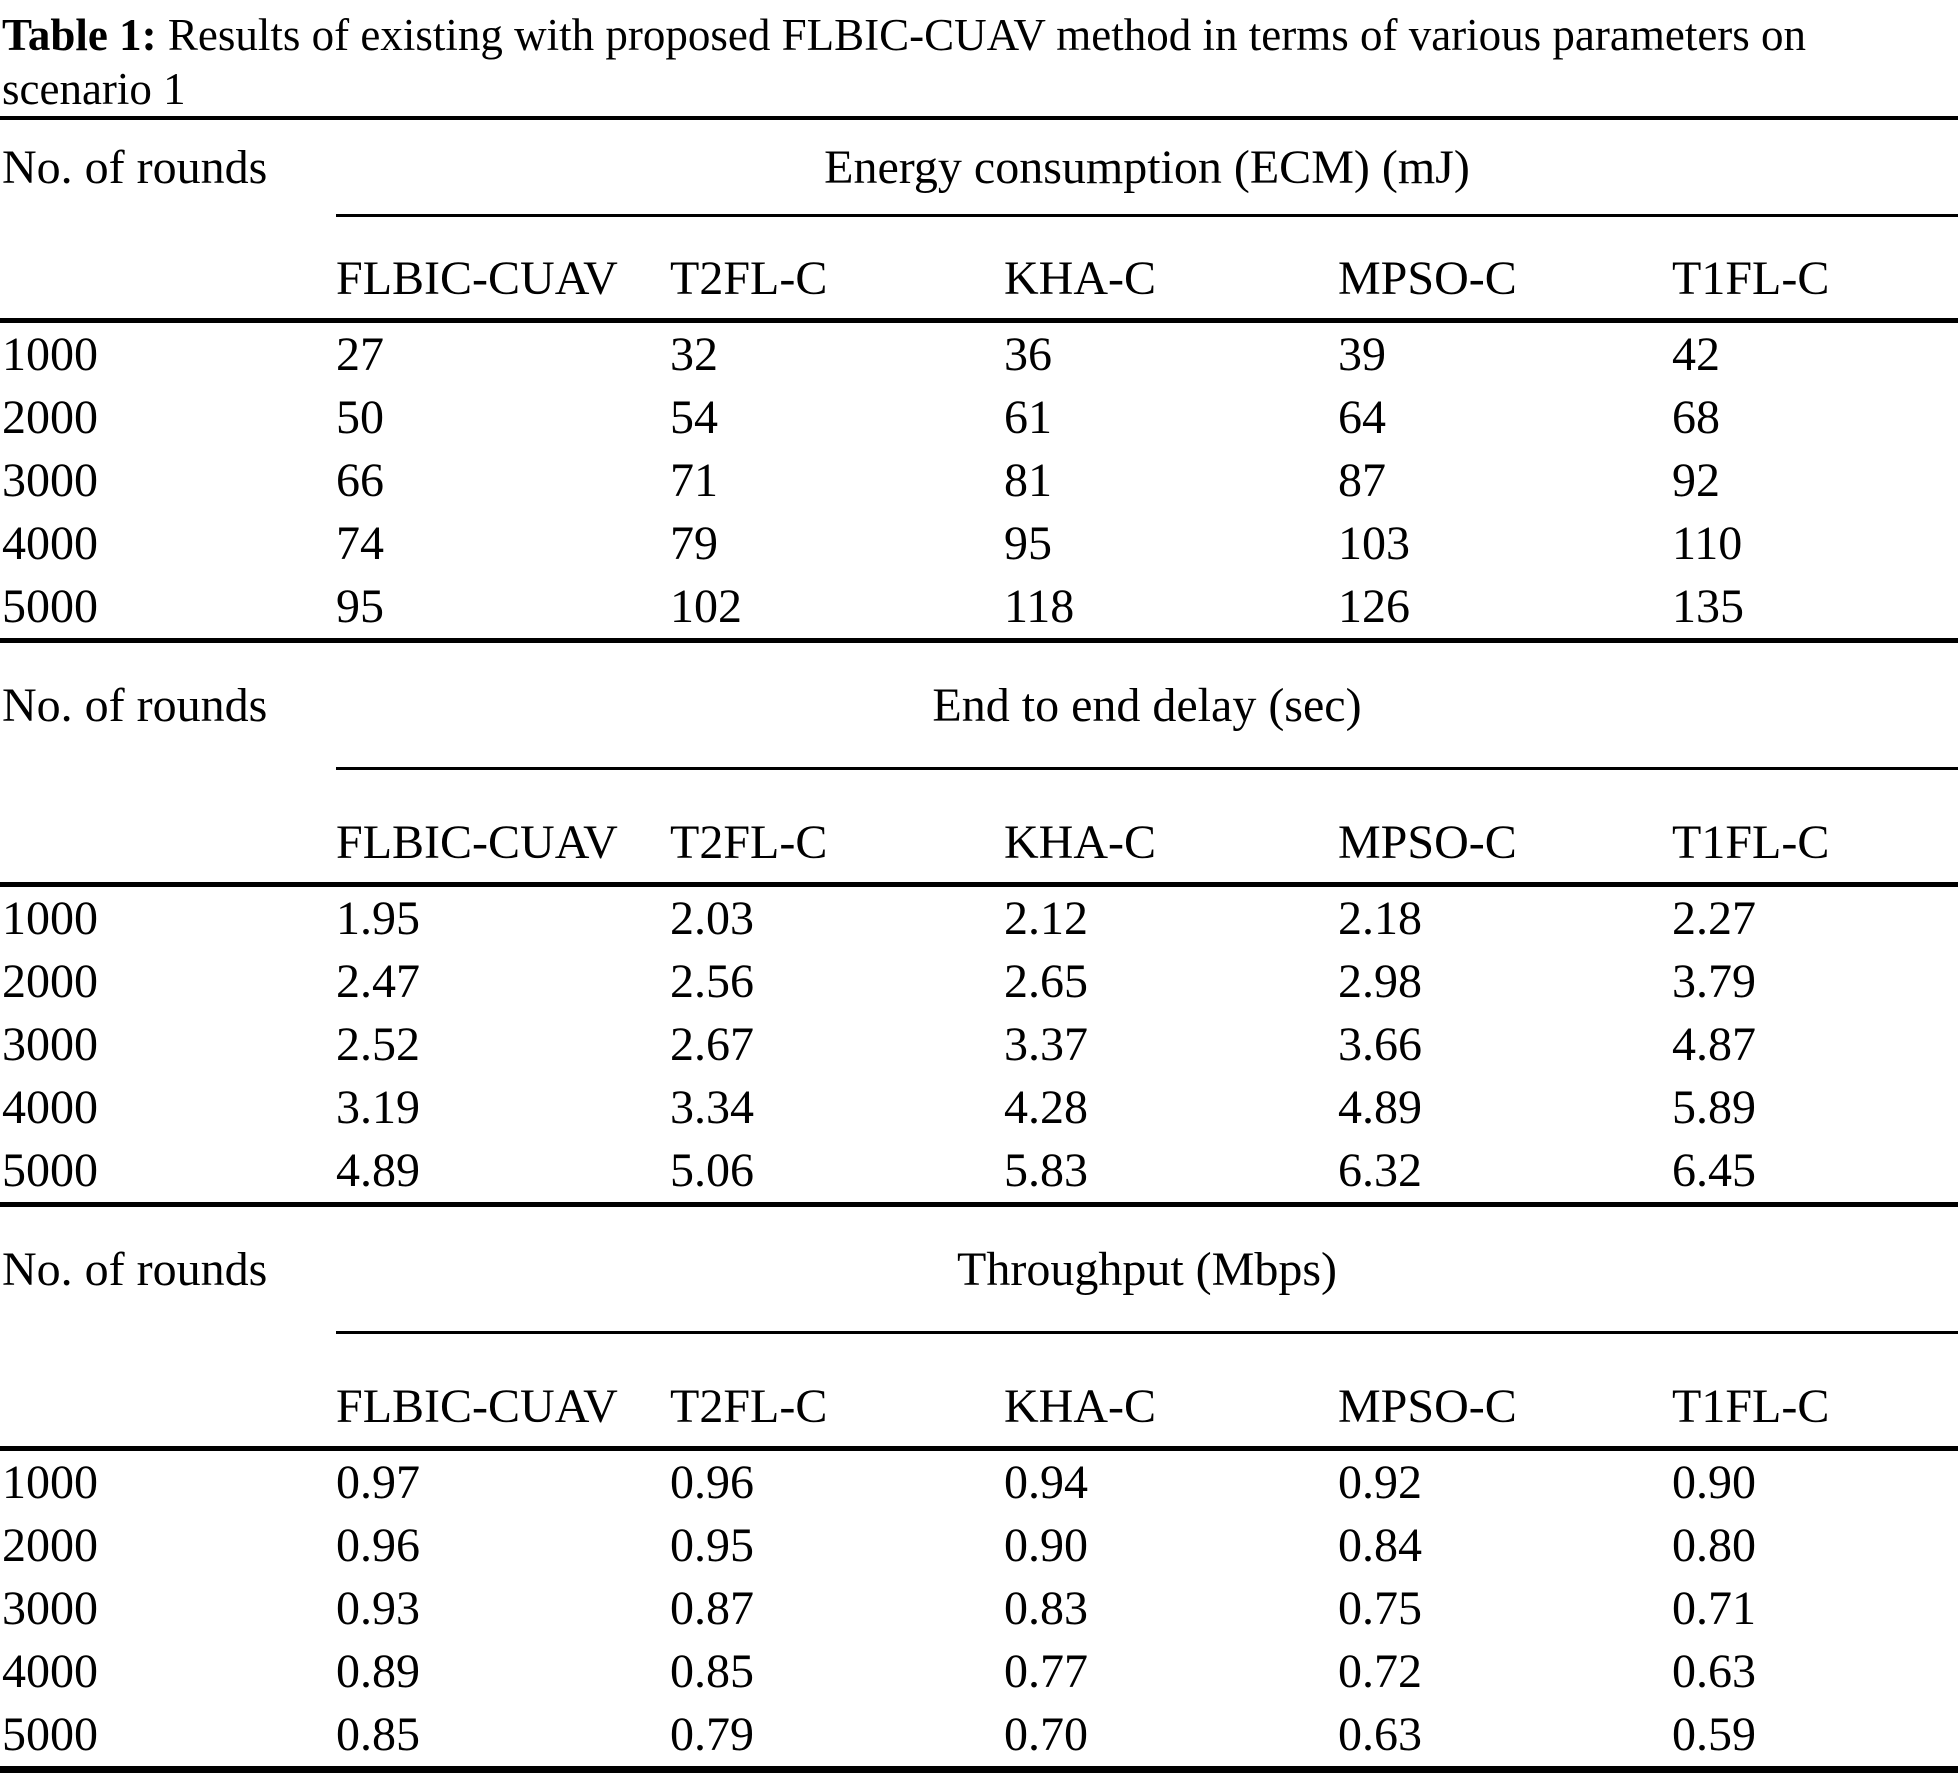 The height and width of the screenshot is (1779, 1958). I want to click on round-value: 5000, so click(50, 1734).